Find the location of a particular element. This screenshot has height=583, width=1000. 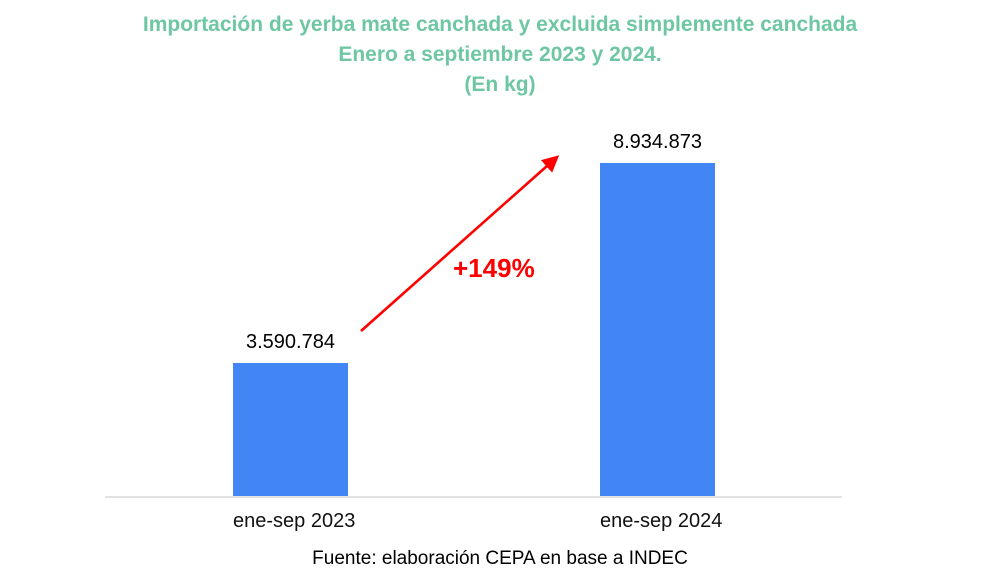

x-axis-line is located at coordinates (473, 497).